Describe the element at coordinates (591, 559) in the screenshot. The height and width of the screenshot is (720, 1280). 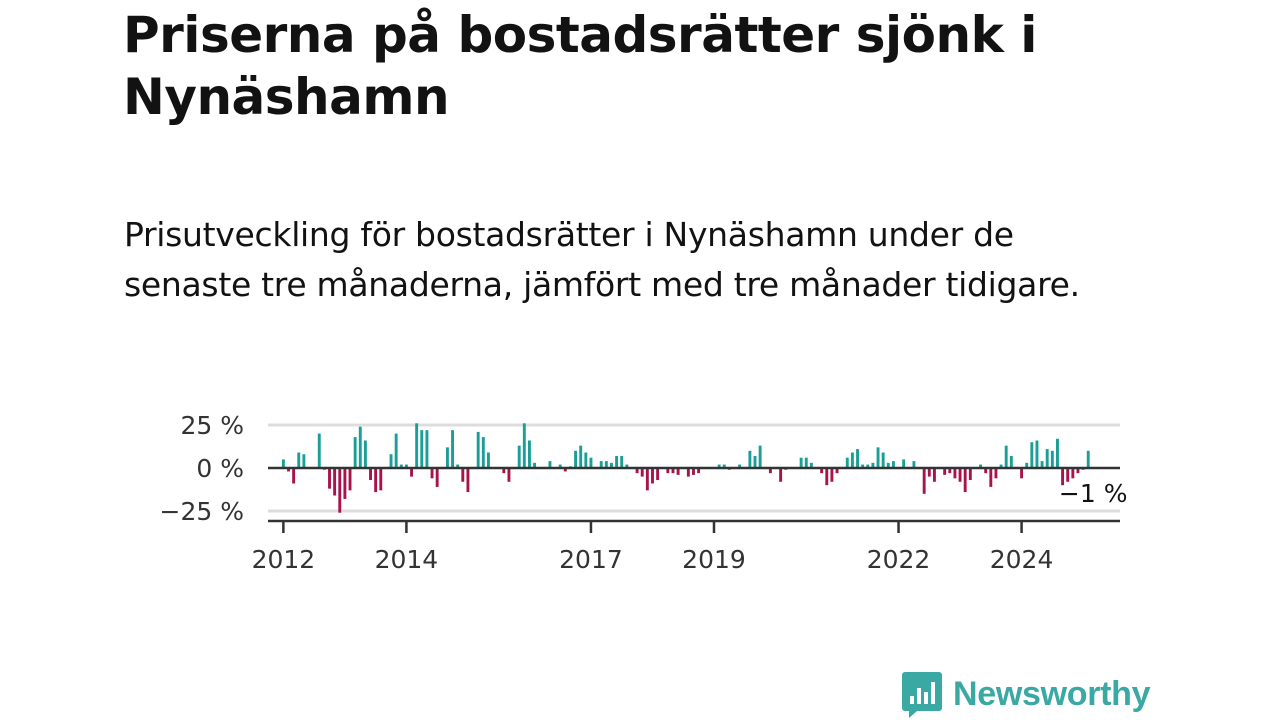
I see `x-tick-label: 2017` at that location.